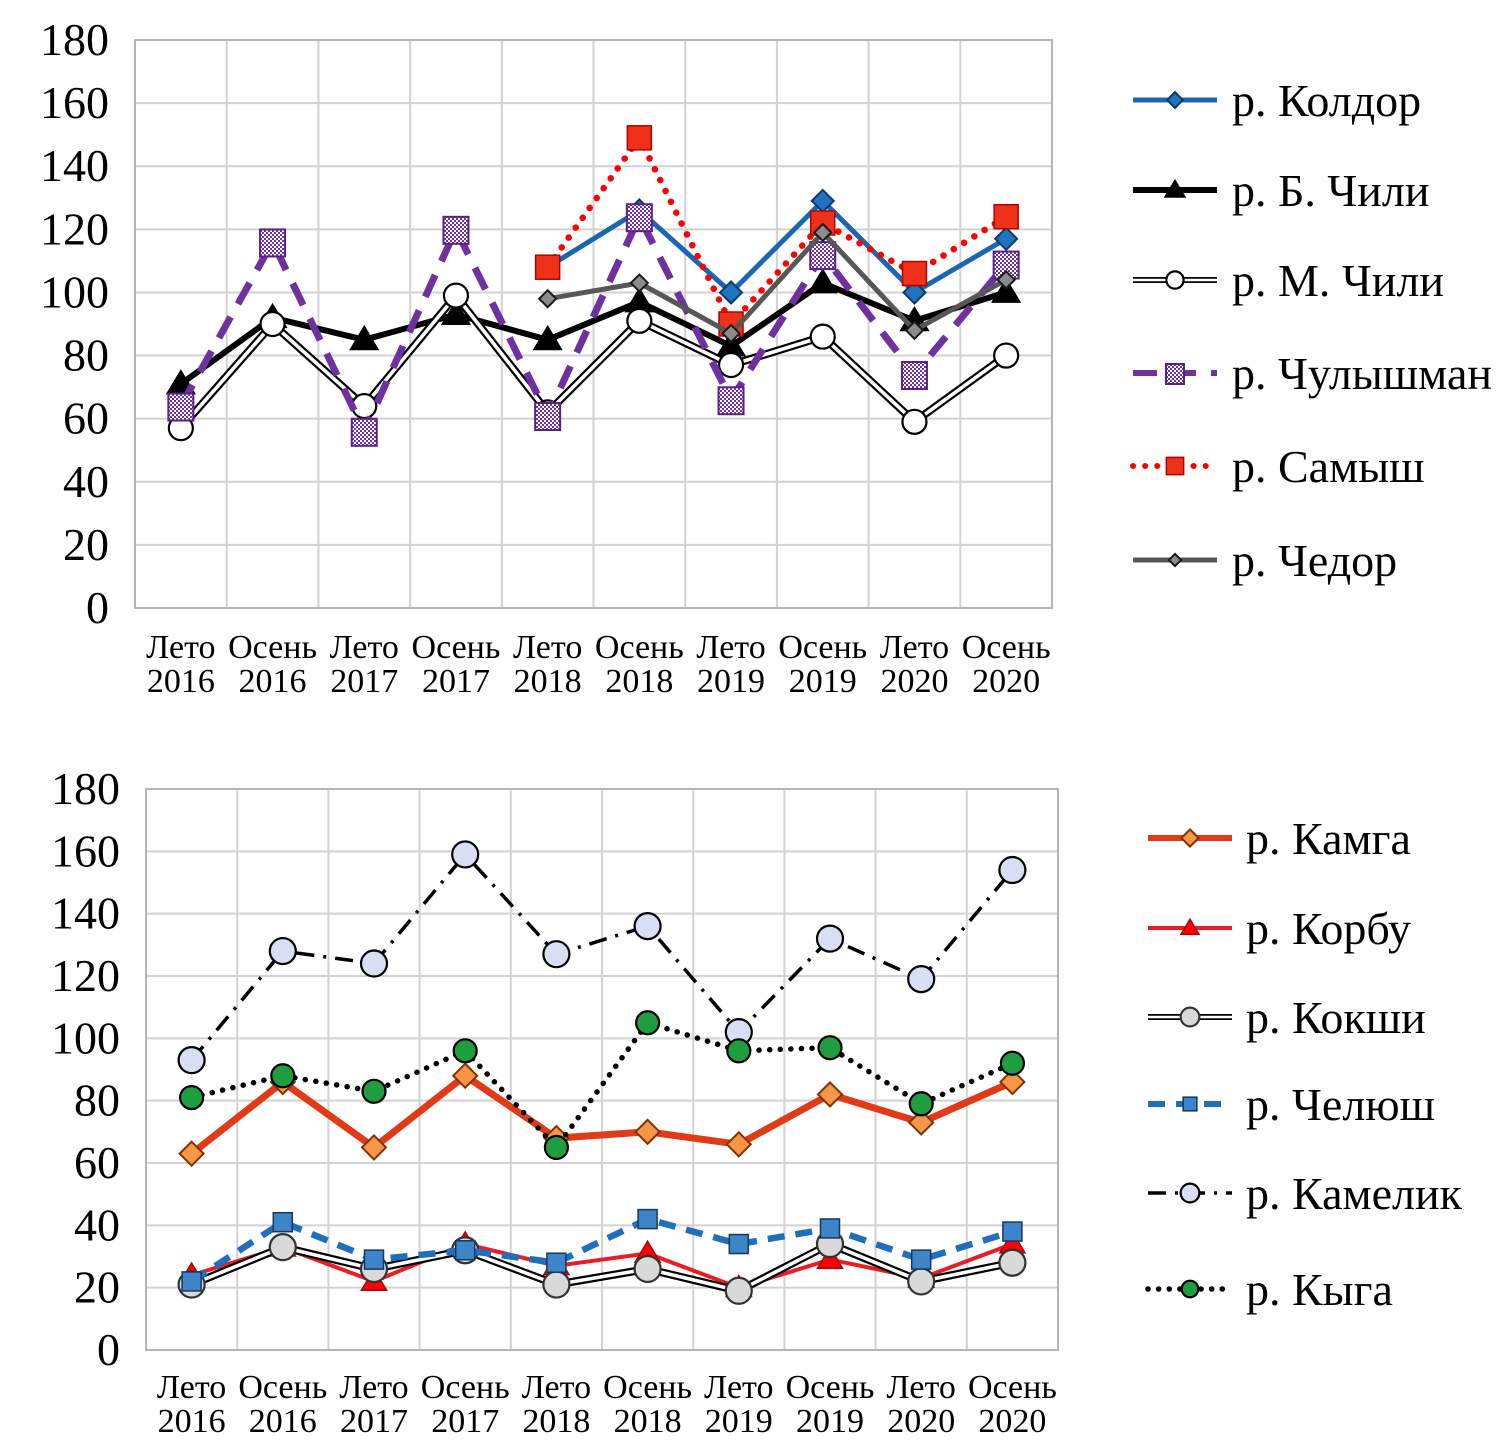  Describe the element at coordinates (74, 102) in the screenshot. I see `y-tick-label: 160` at that location.